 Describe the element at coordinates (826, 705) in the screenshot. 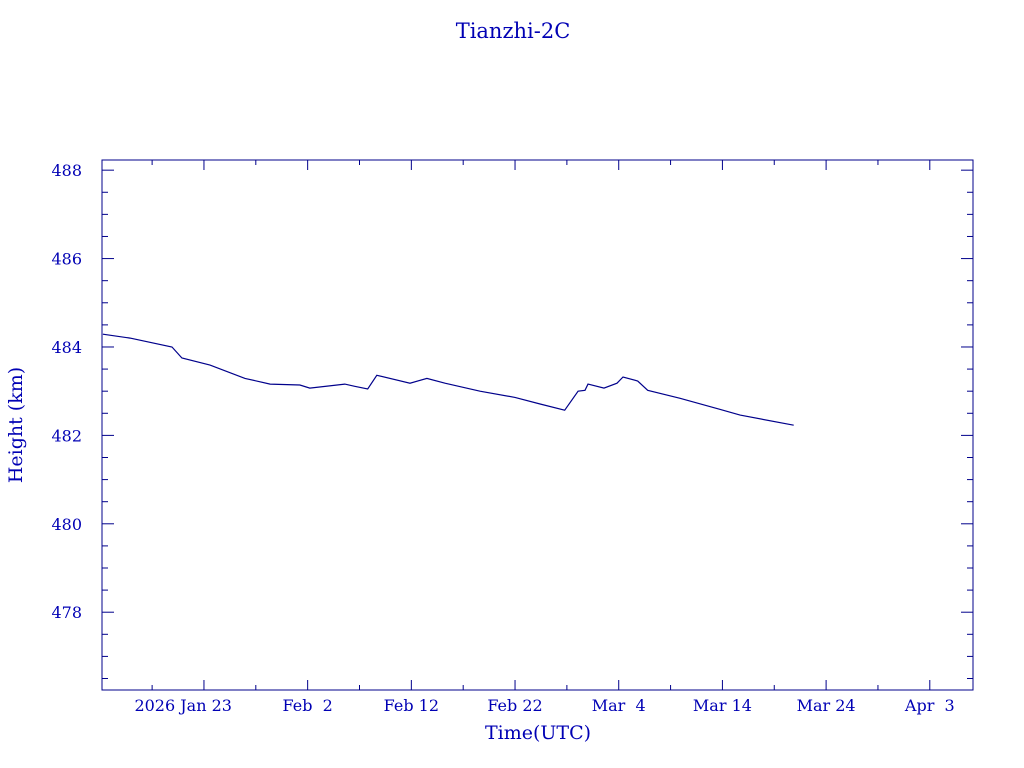

I see `x-tick-label: Mar 24` at that location.